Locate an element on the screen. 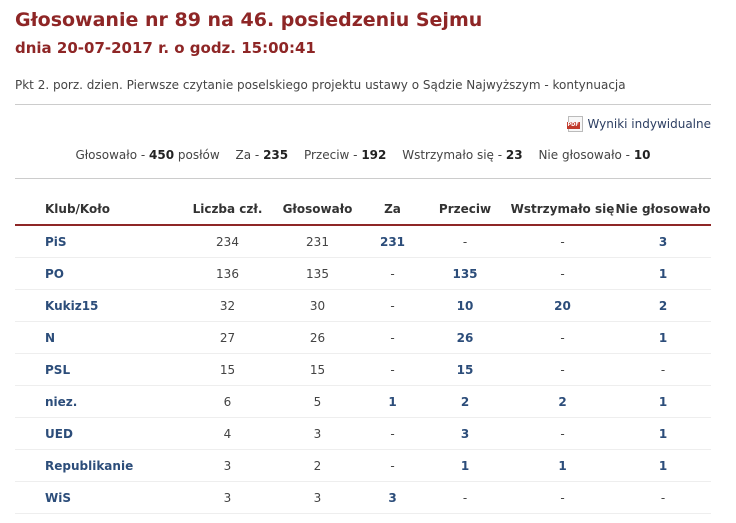 Image resolution: width=736 pixels, height=523 pixels. club-cell: UED is located at coordinates (100, 433).